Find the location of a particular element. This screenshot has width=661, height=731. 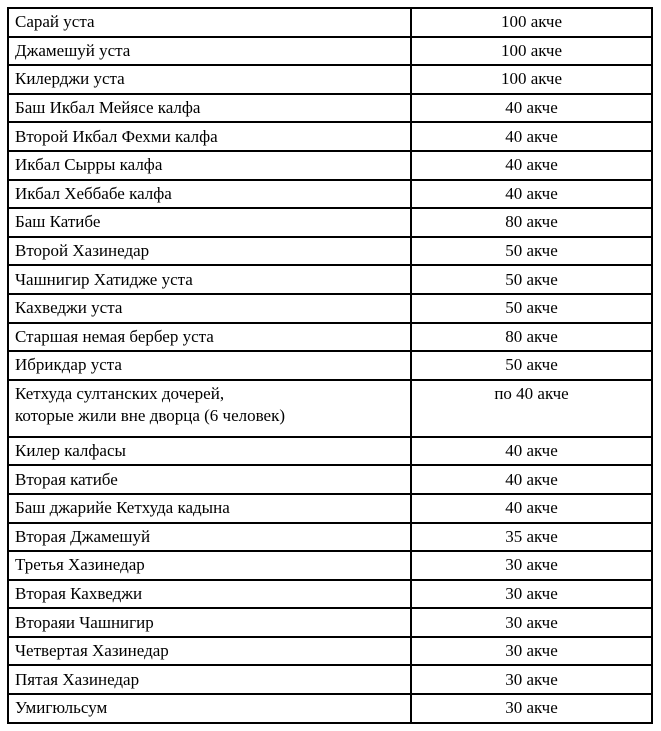

table-row: Баш Катибе 80 акче is located at coordinates (330, 222).